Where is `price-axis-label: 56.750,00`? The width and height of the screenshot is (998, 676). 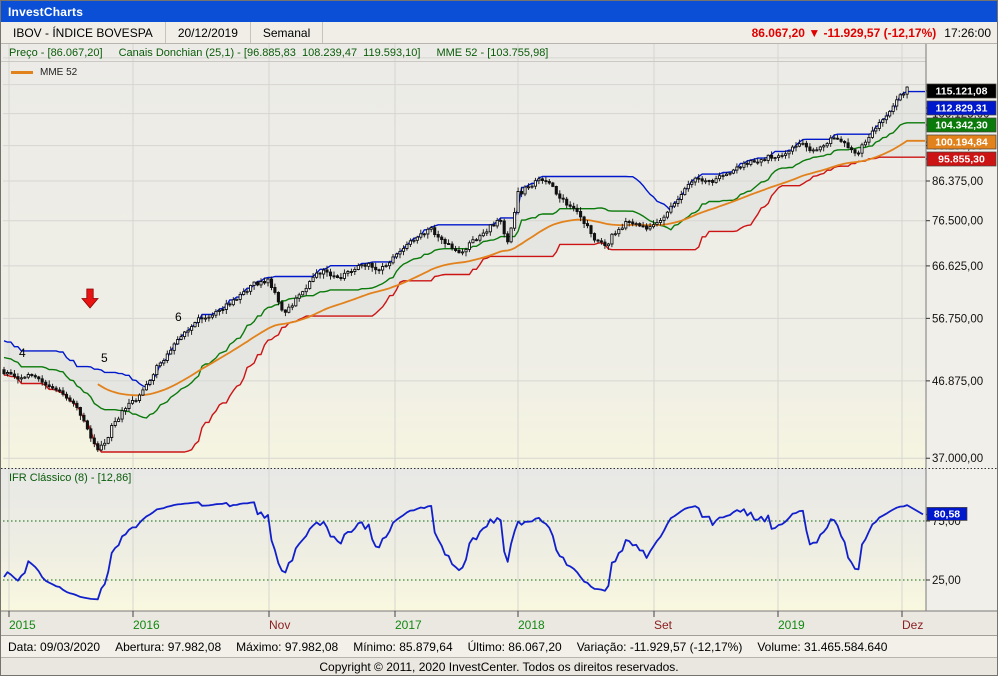 price-axis-label: 56.750,00 is located at coordinates (957, 319).